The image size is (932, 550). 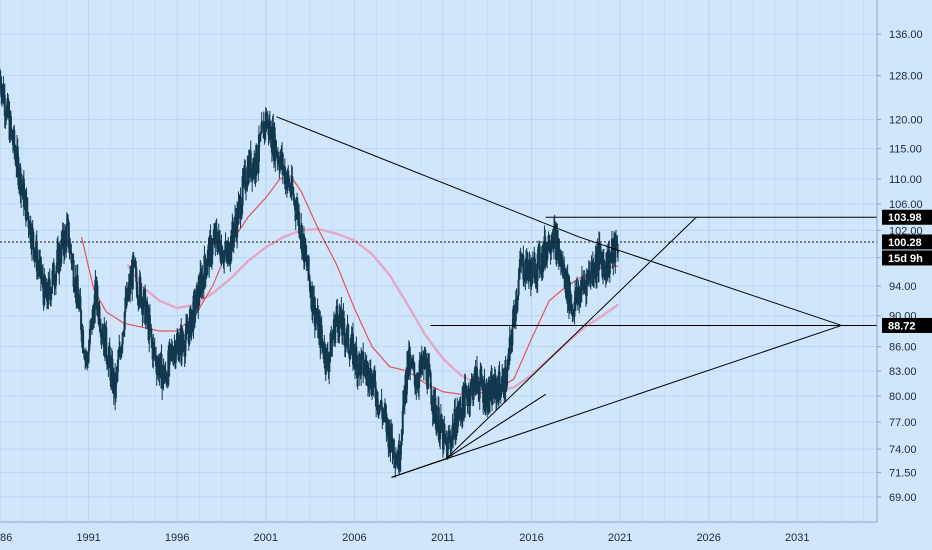 I want to click on y-tick-label-11: 83.00, so click(x=903, y=372).